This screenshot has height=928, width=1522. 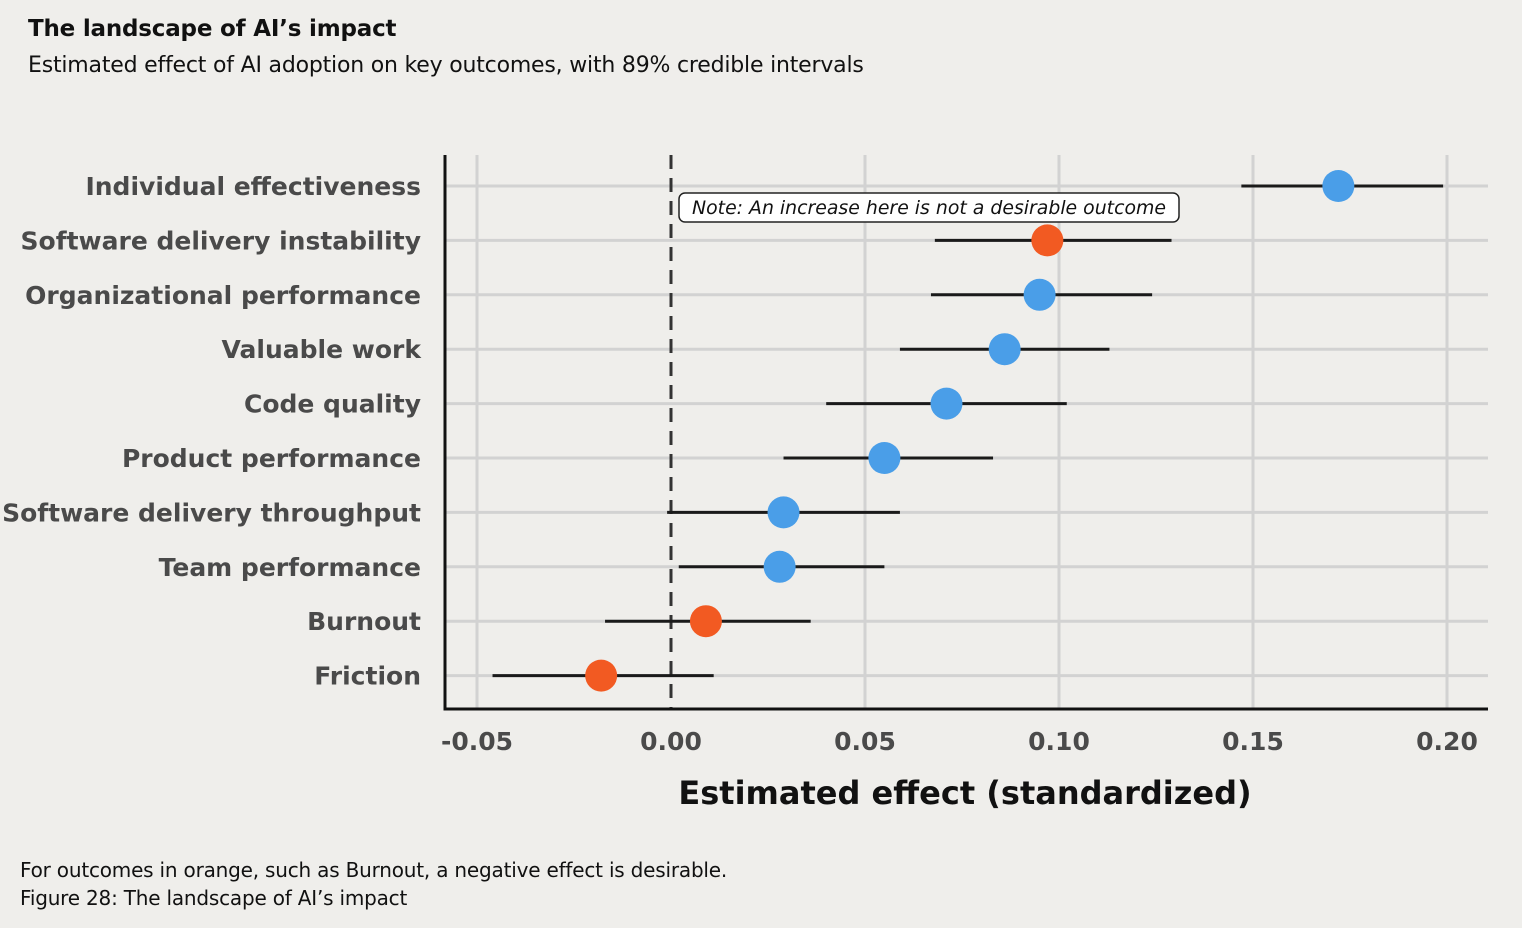 What do you see at coordinates (212, 29) in the screenshot?
I see `chart-title: The landscape of AI’s impact` at bounding box center [212, 29].